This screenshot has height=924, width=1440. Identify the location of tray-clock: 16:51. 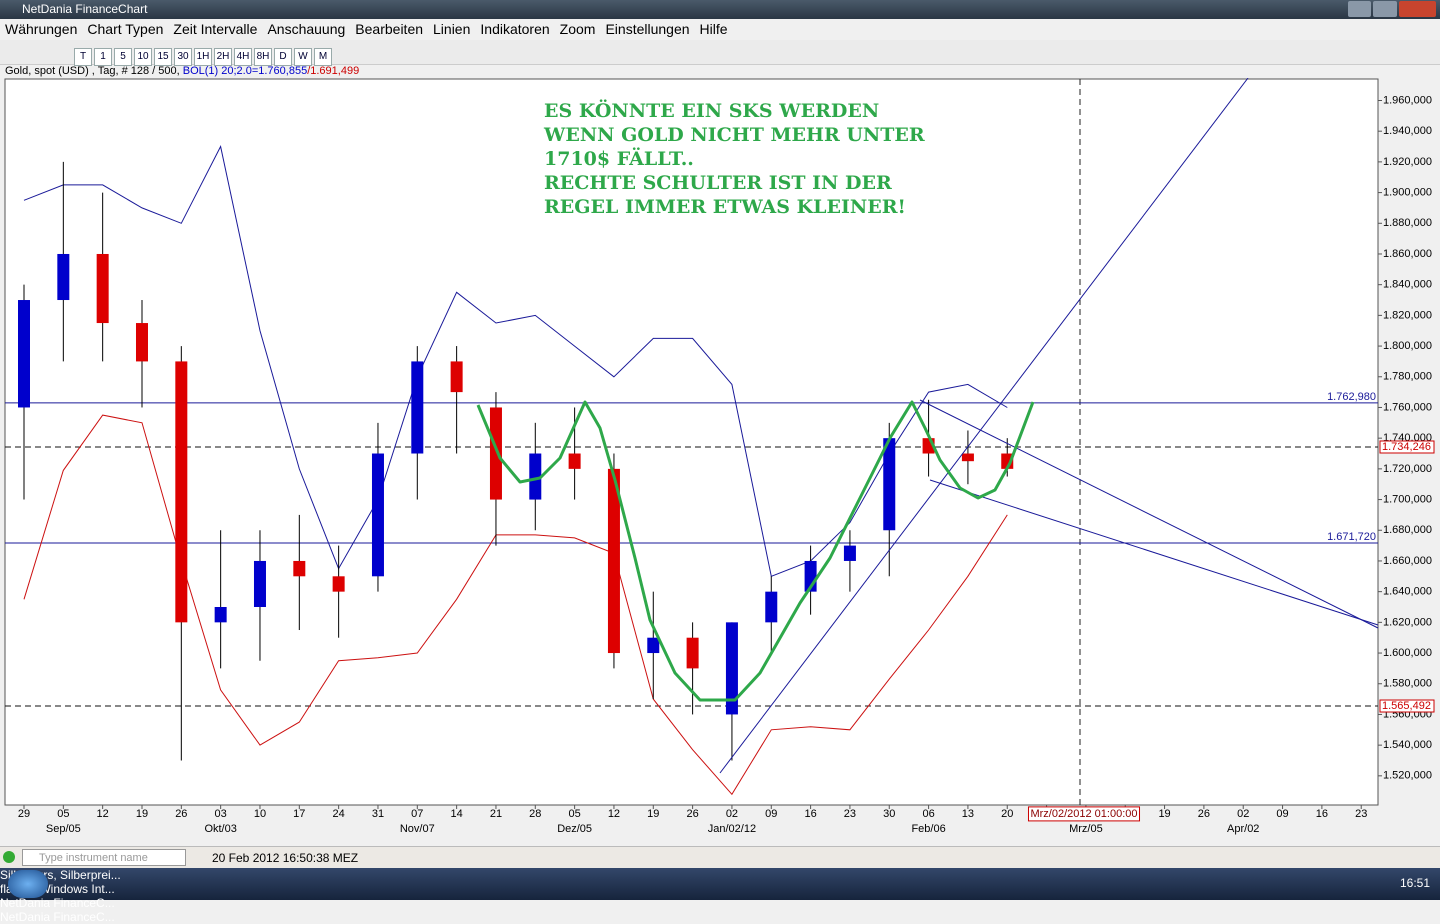
(1414, 883).